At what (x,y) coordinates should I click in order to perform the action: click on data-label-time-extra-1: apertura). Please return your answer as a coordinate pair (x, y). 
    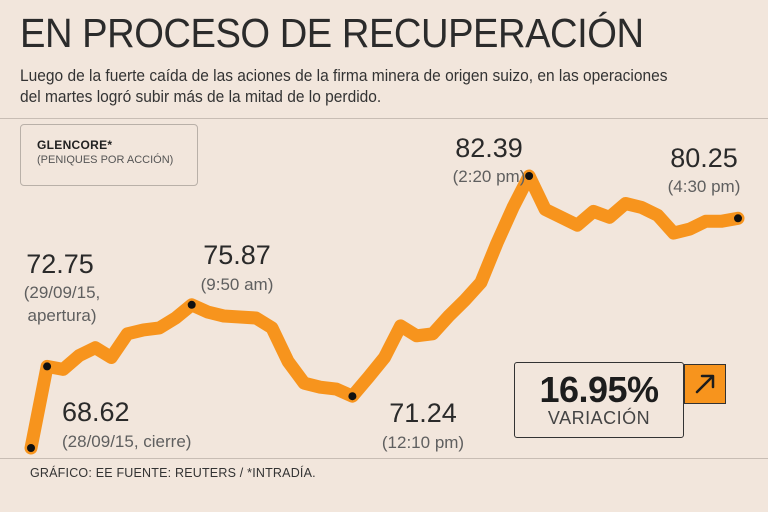
    Looking at the image, I should click on (62, 315).